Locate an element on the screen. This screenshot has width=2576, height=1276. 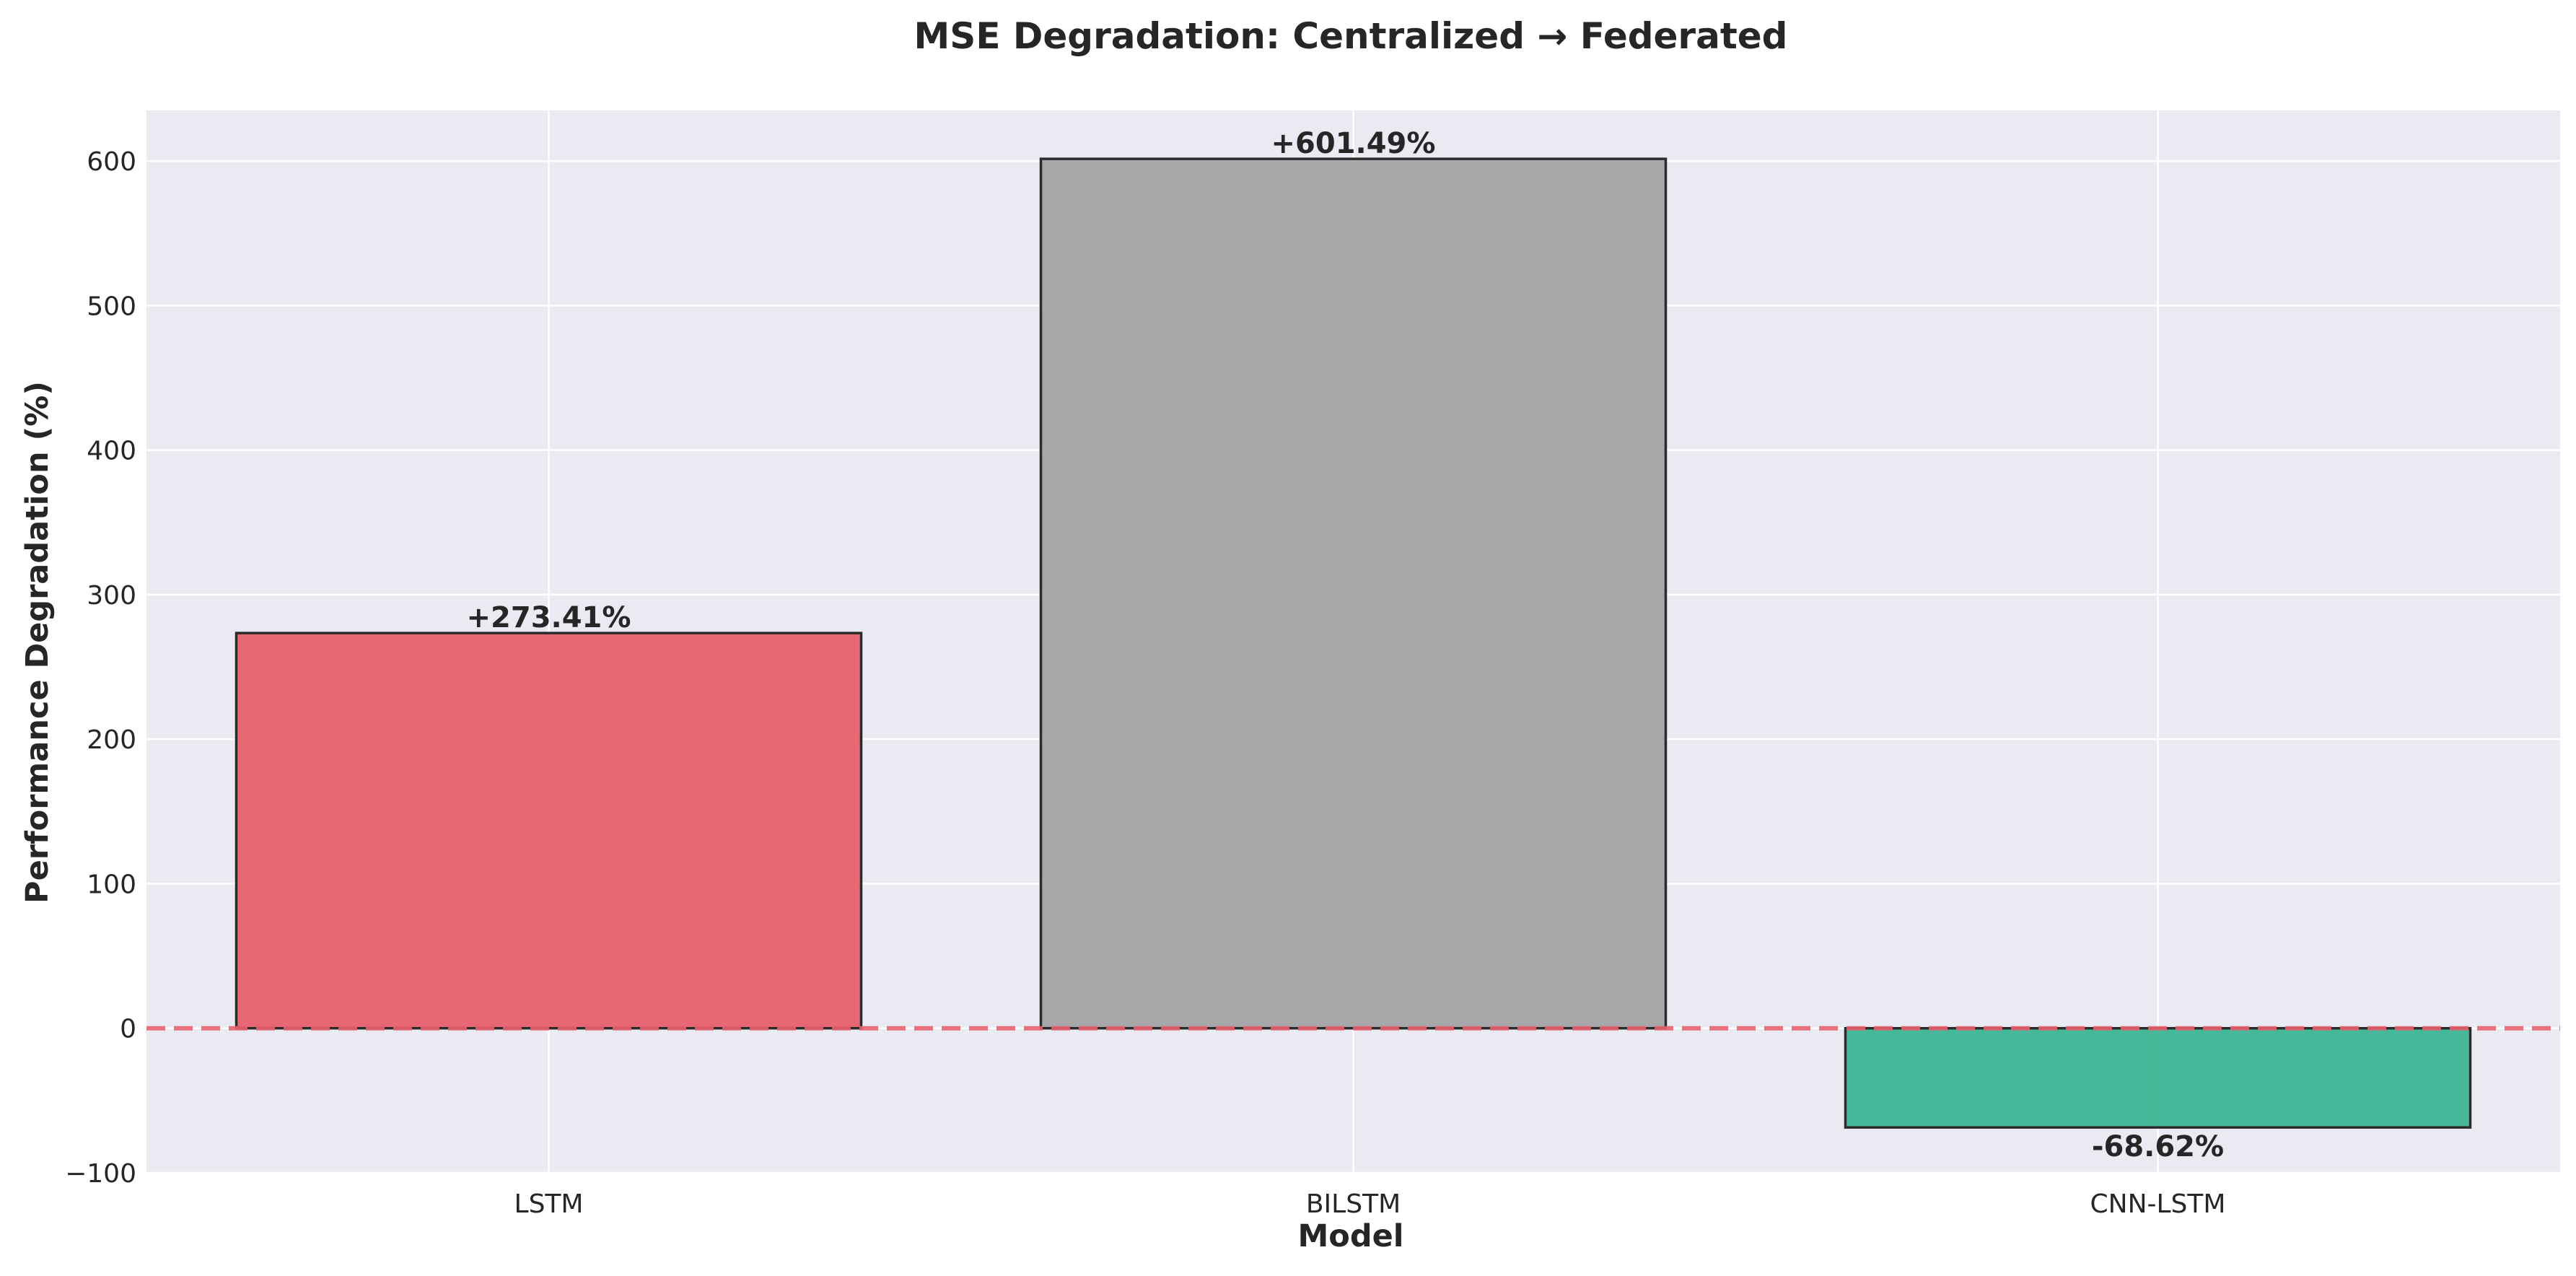
bar-value-label: +273.41% is located at coordinates (549, 617).